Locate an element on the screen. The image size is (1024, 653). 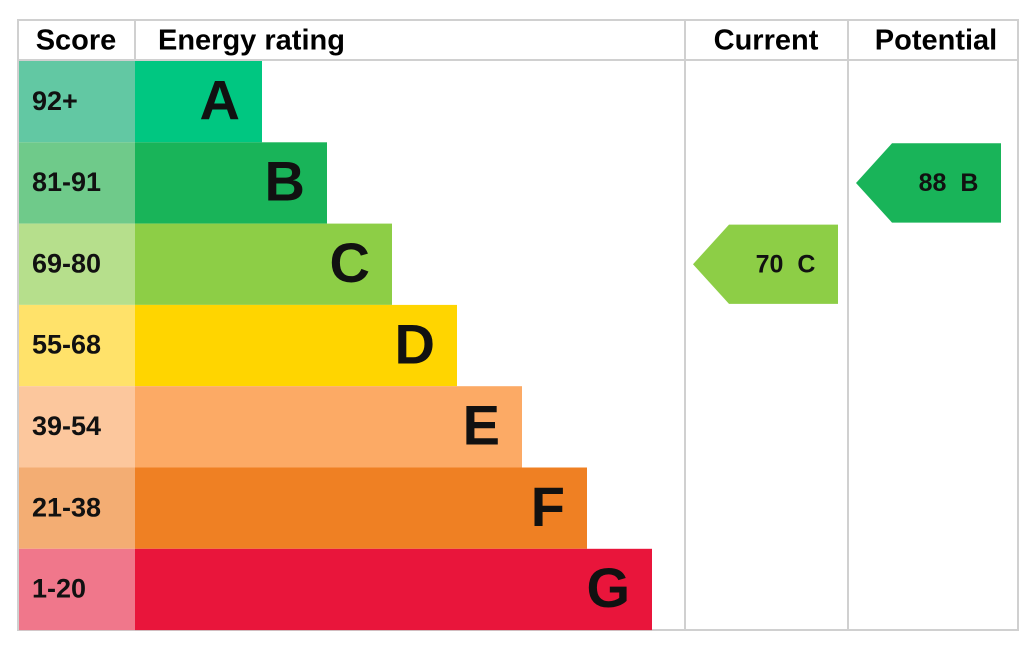
current-arrow is located at coordinates (765, 264).